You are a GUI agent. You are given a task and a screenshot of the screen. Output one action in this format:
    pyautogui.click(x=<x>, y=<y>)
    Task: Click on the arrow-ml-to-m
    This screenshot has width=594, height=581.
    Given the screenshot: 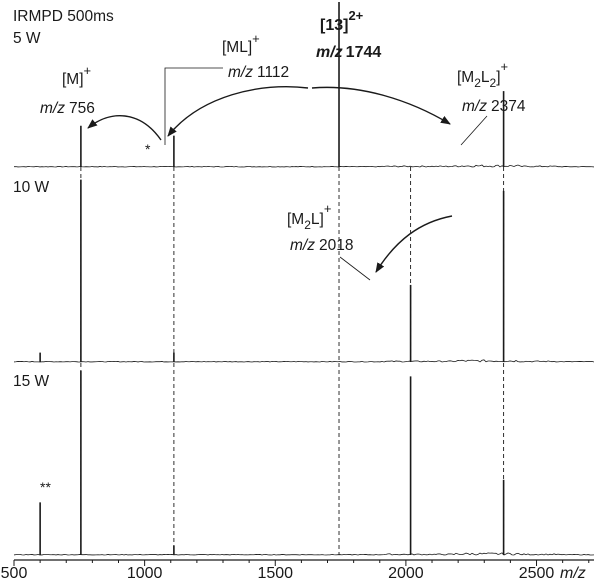 What is the action you would take?
    pyautogui.click(x=124, y=128)
    